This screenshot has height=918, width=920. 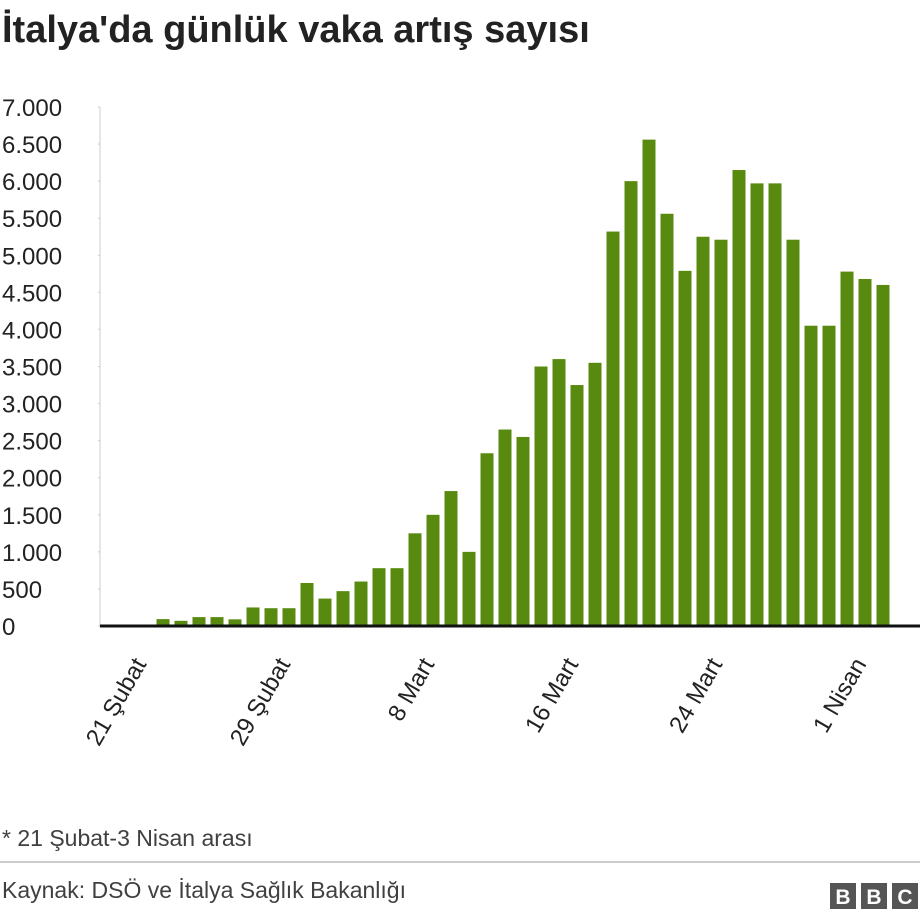 I want to click on y-tick-label: 2.000, so click(x=32, y=479).